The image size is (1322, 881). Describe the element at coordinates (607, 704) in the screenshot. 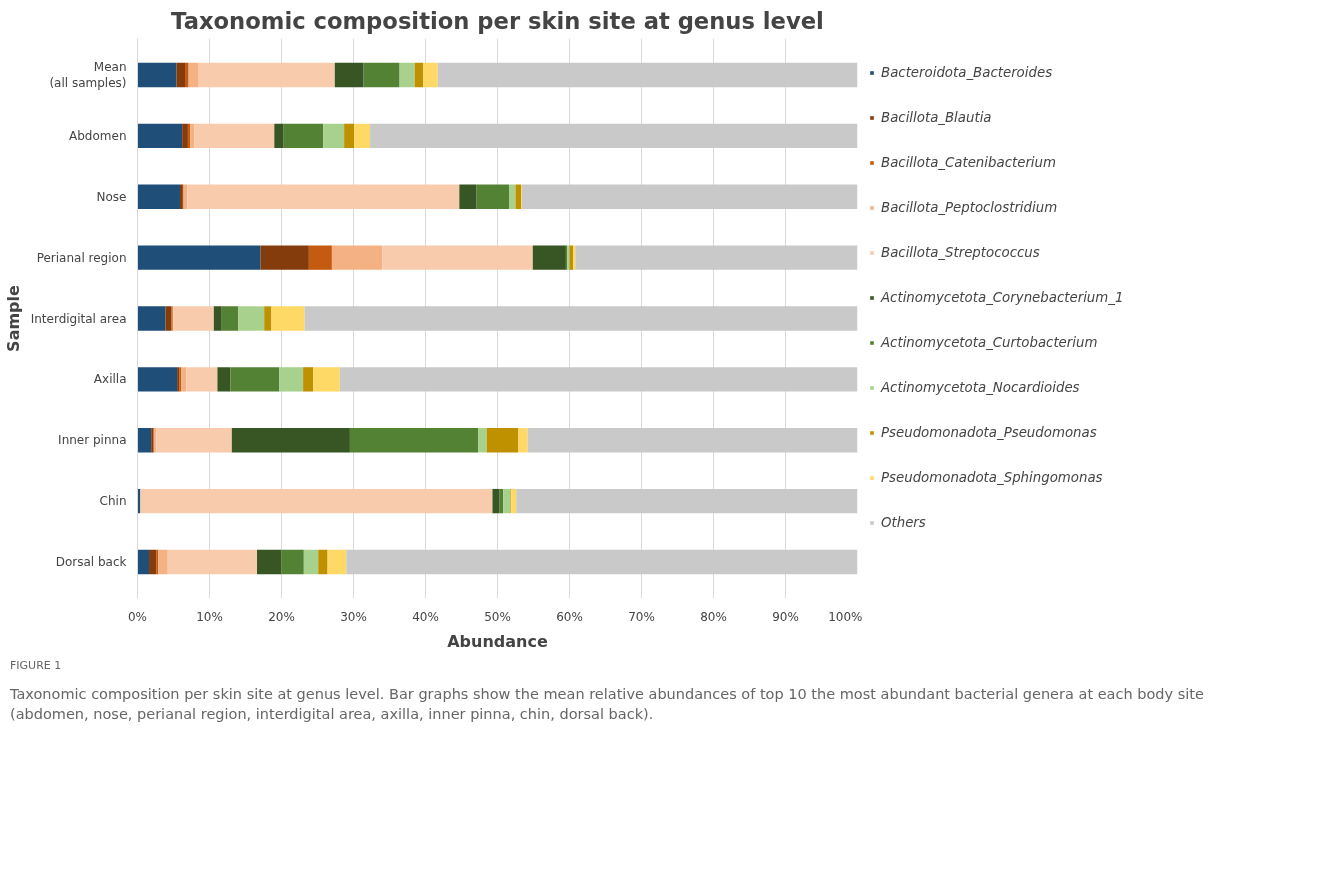

I see `text: Taxonomic composition per skin site at genus level. Bar graphs show the mean relative abundances of top 10 the most abundant bacterial genera at each body site (abdomen, nose, perianal region, interdigital area, axilla, inner pinna, chin, dorsal back).` at that location.